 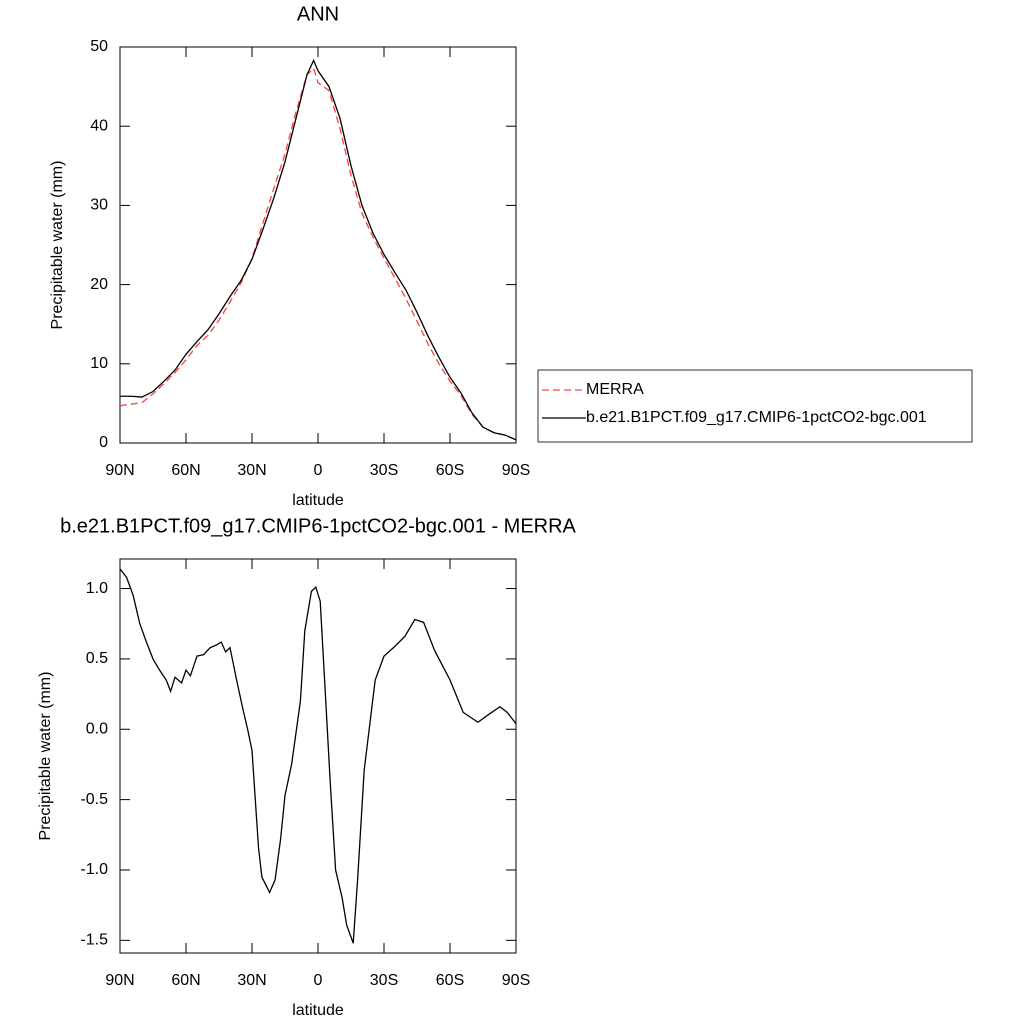 I want to click on y-tick-label: 0, so click(x=103, y=442).